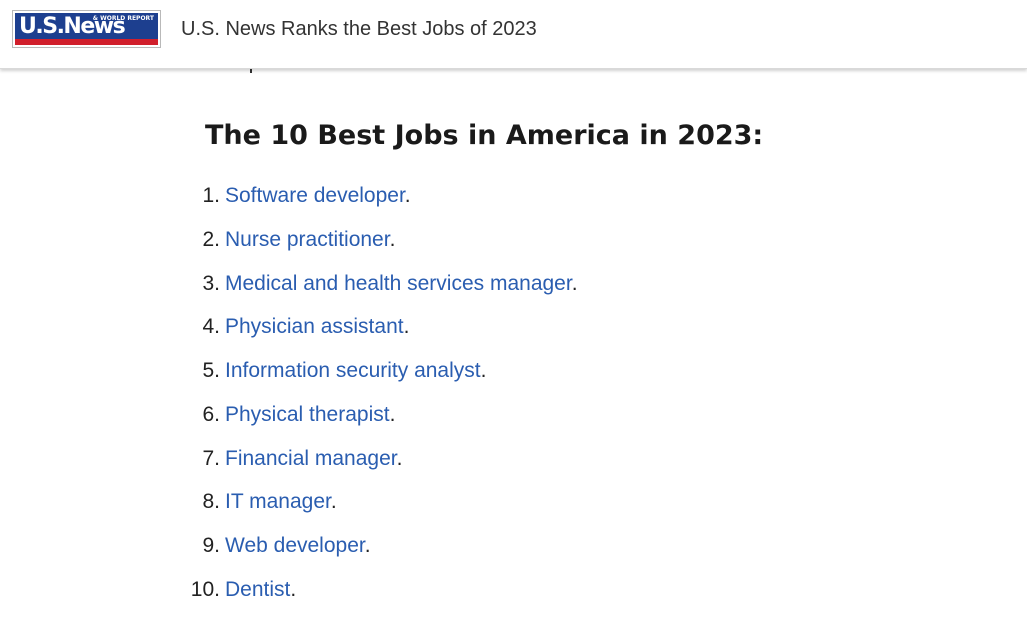 The width and height of the screenshot is (1027, 624). What do you see at coordinates (278, 502) in the screenshot?
I see `job-link-it-manager: IT manager` at bounding box center [278, 502].